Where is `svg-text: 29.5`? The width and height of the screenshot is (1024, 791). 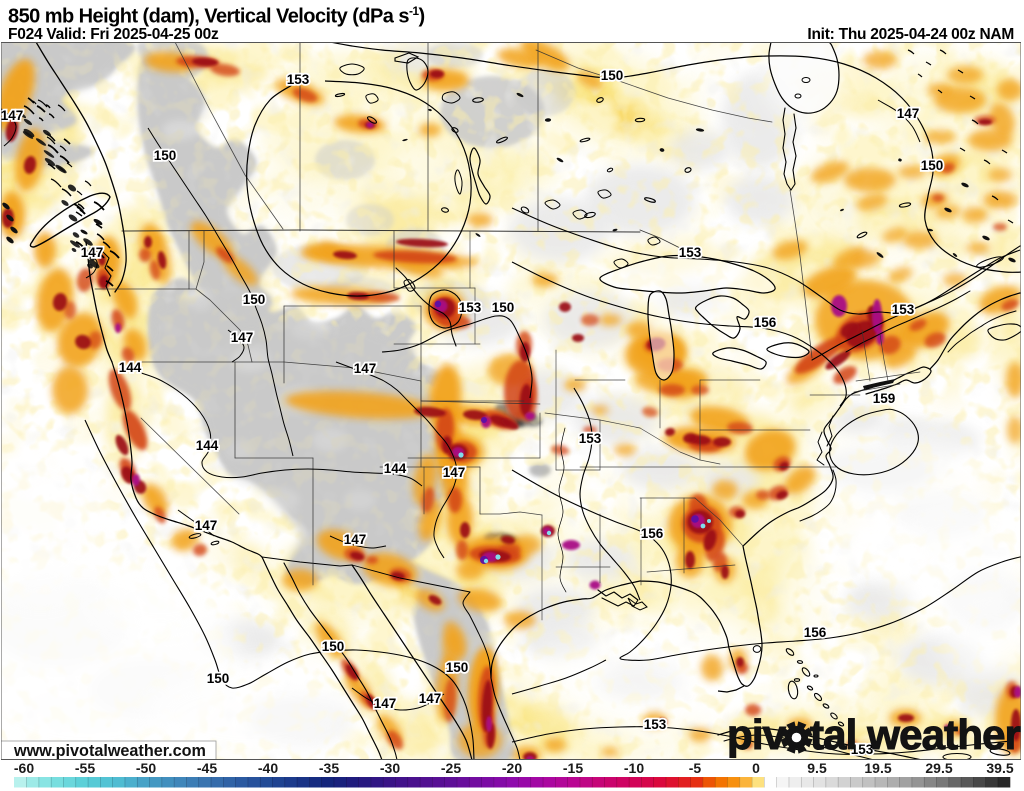 svg-text: 29.5 is located at coordinates (938, 768).